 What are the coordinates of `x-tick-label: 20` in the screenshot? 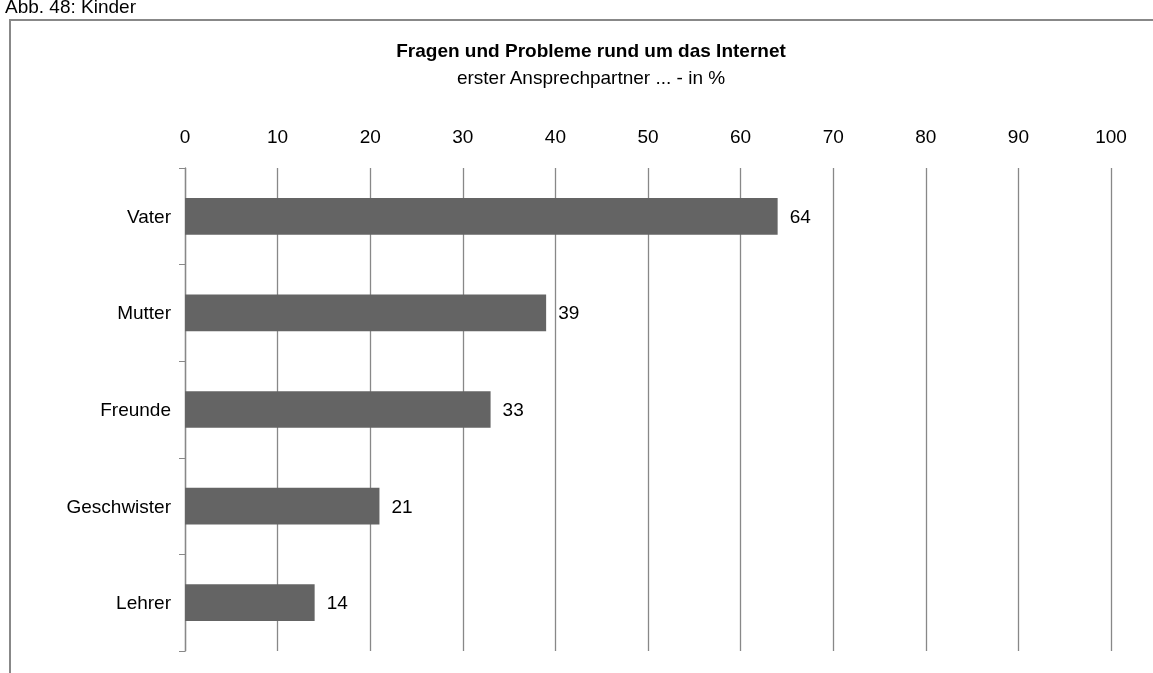 It's located at (370, 136).